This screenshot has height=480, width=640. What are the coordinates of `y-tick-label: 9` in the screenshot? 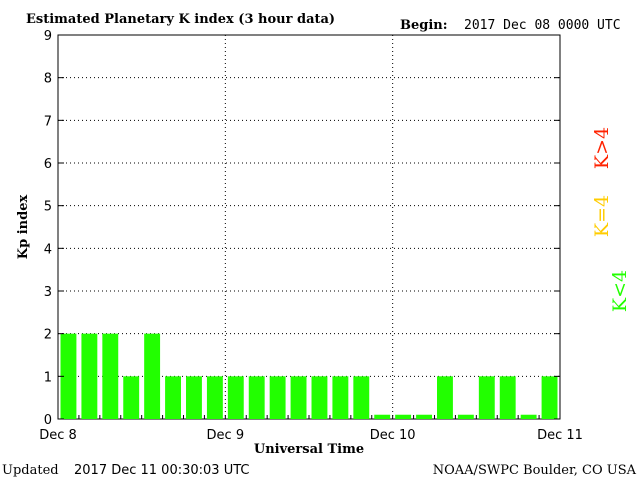 It's located at (48, 36).